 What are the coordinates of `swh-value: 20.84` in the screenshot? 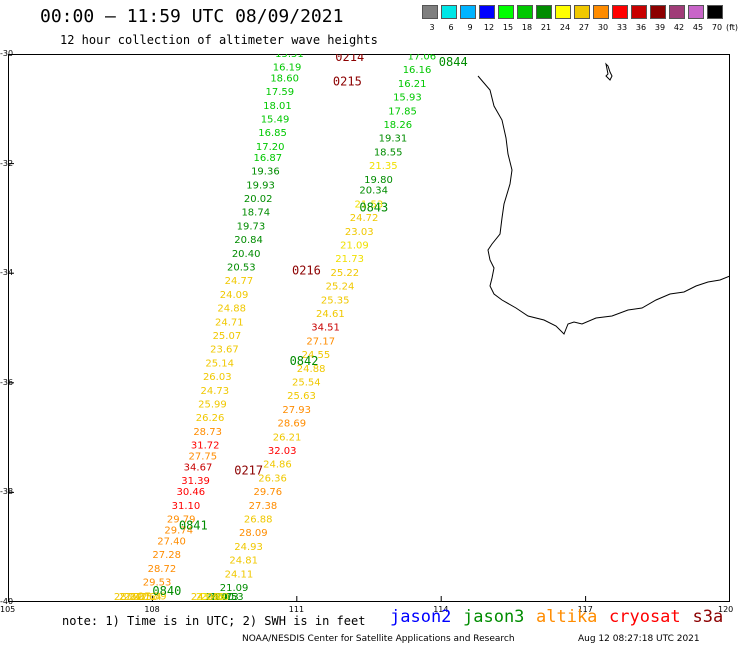 It's located at (248, 240).